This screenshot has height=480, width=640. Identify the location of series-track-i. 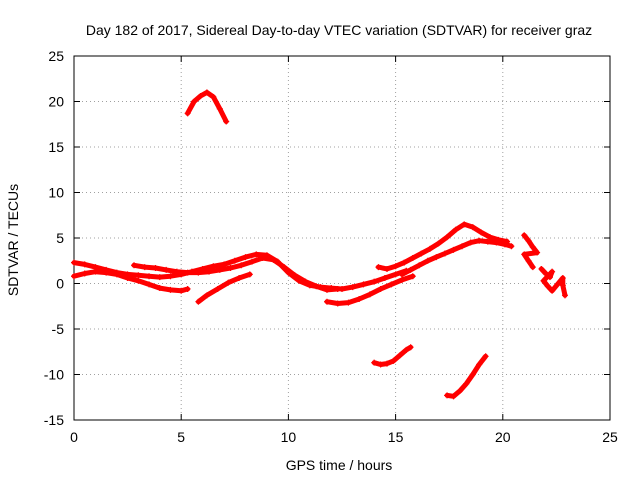
(392, 356).